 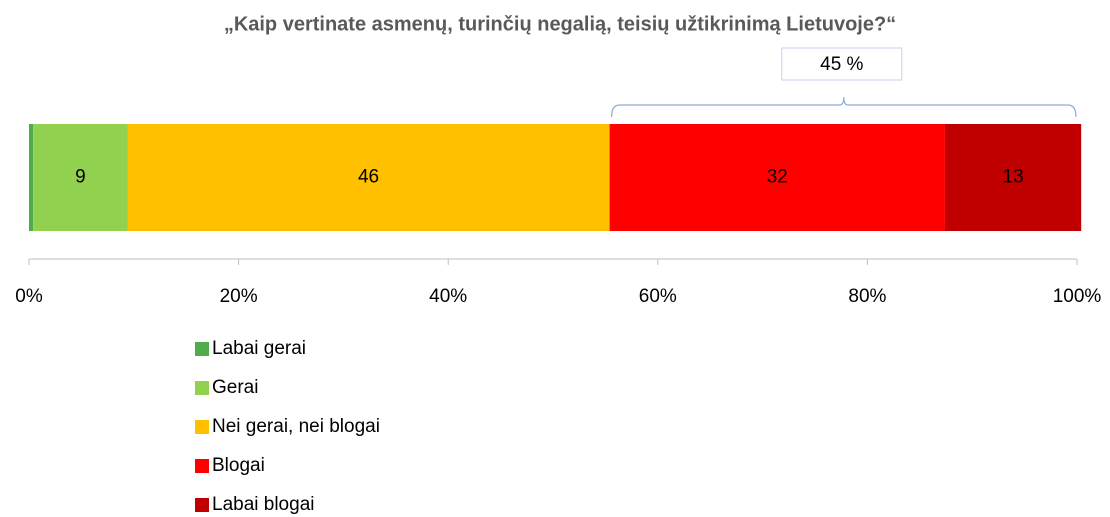 What do you see at coordinates (867, 296) in the screenshot?
I see `x-tick-label: 80%` at bounding box center [867, 296].